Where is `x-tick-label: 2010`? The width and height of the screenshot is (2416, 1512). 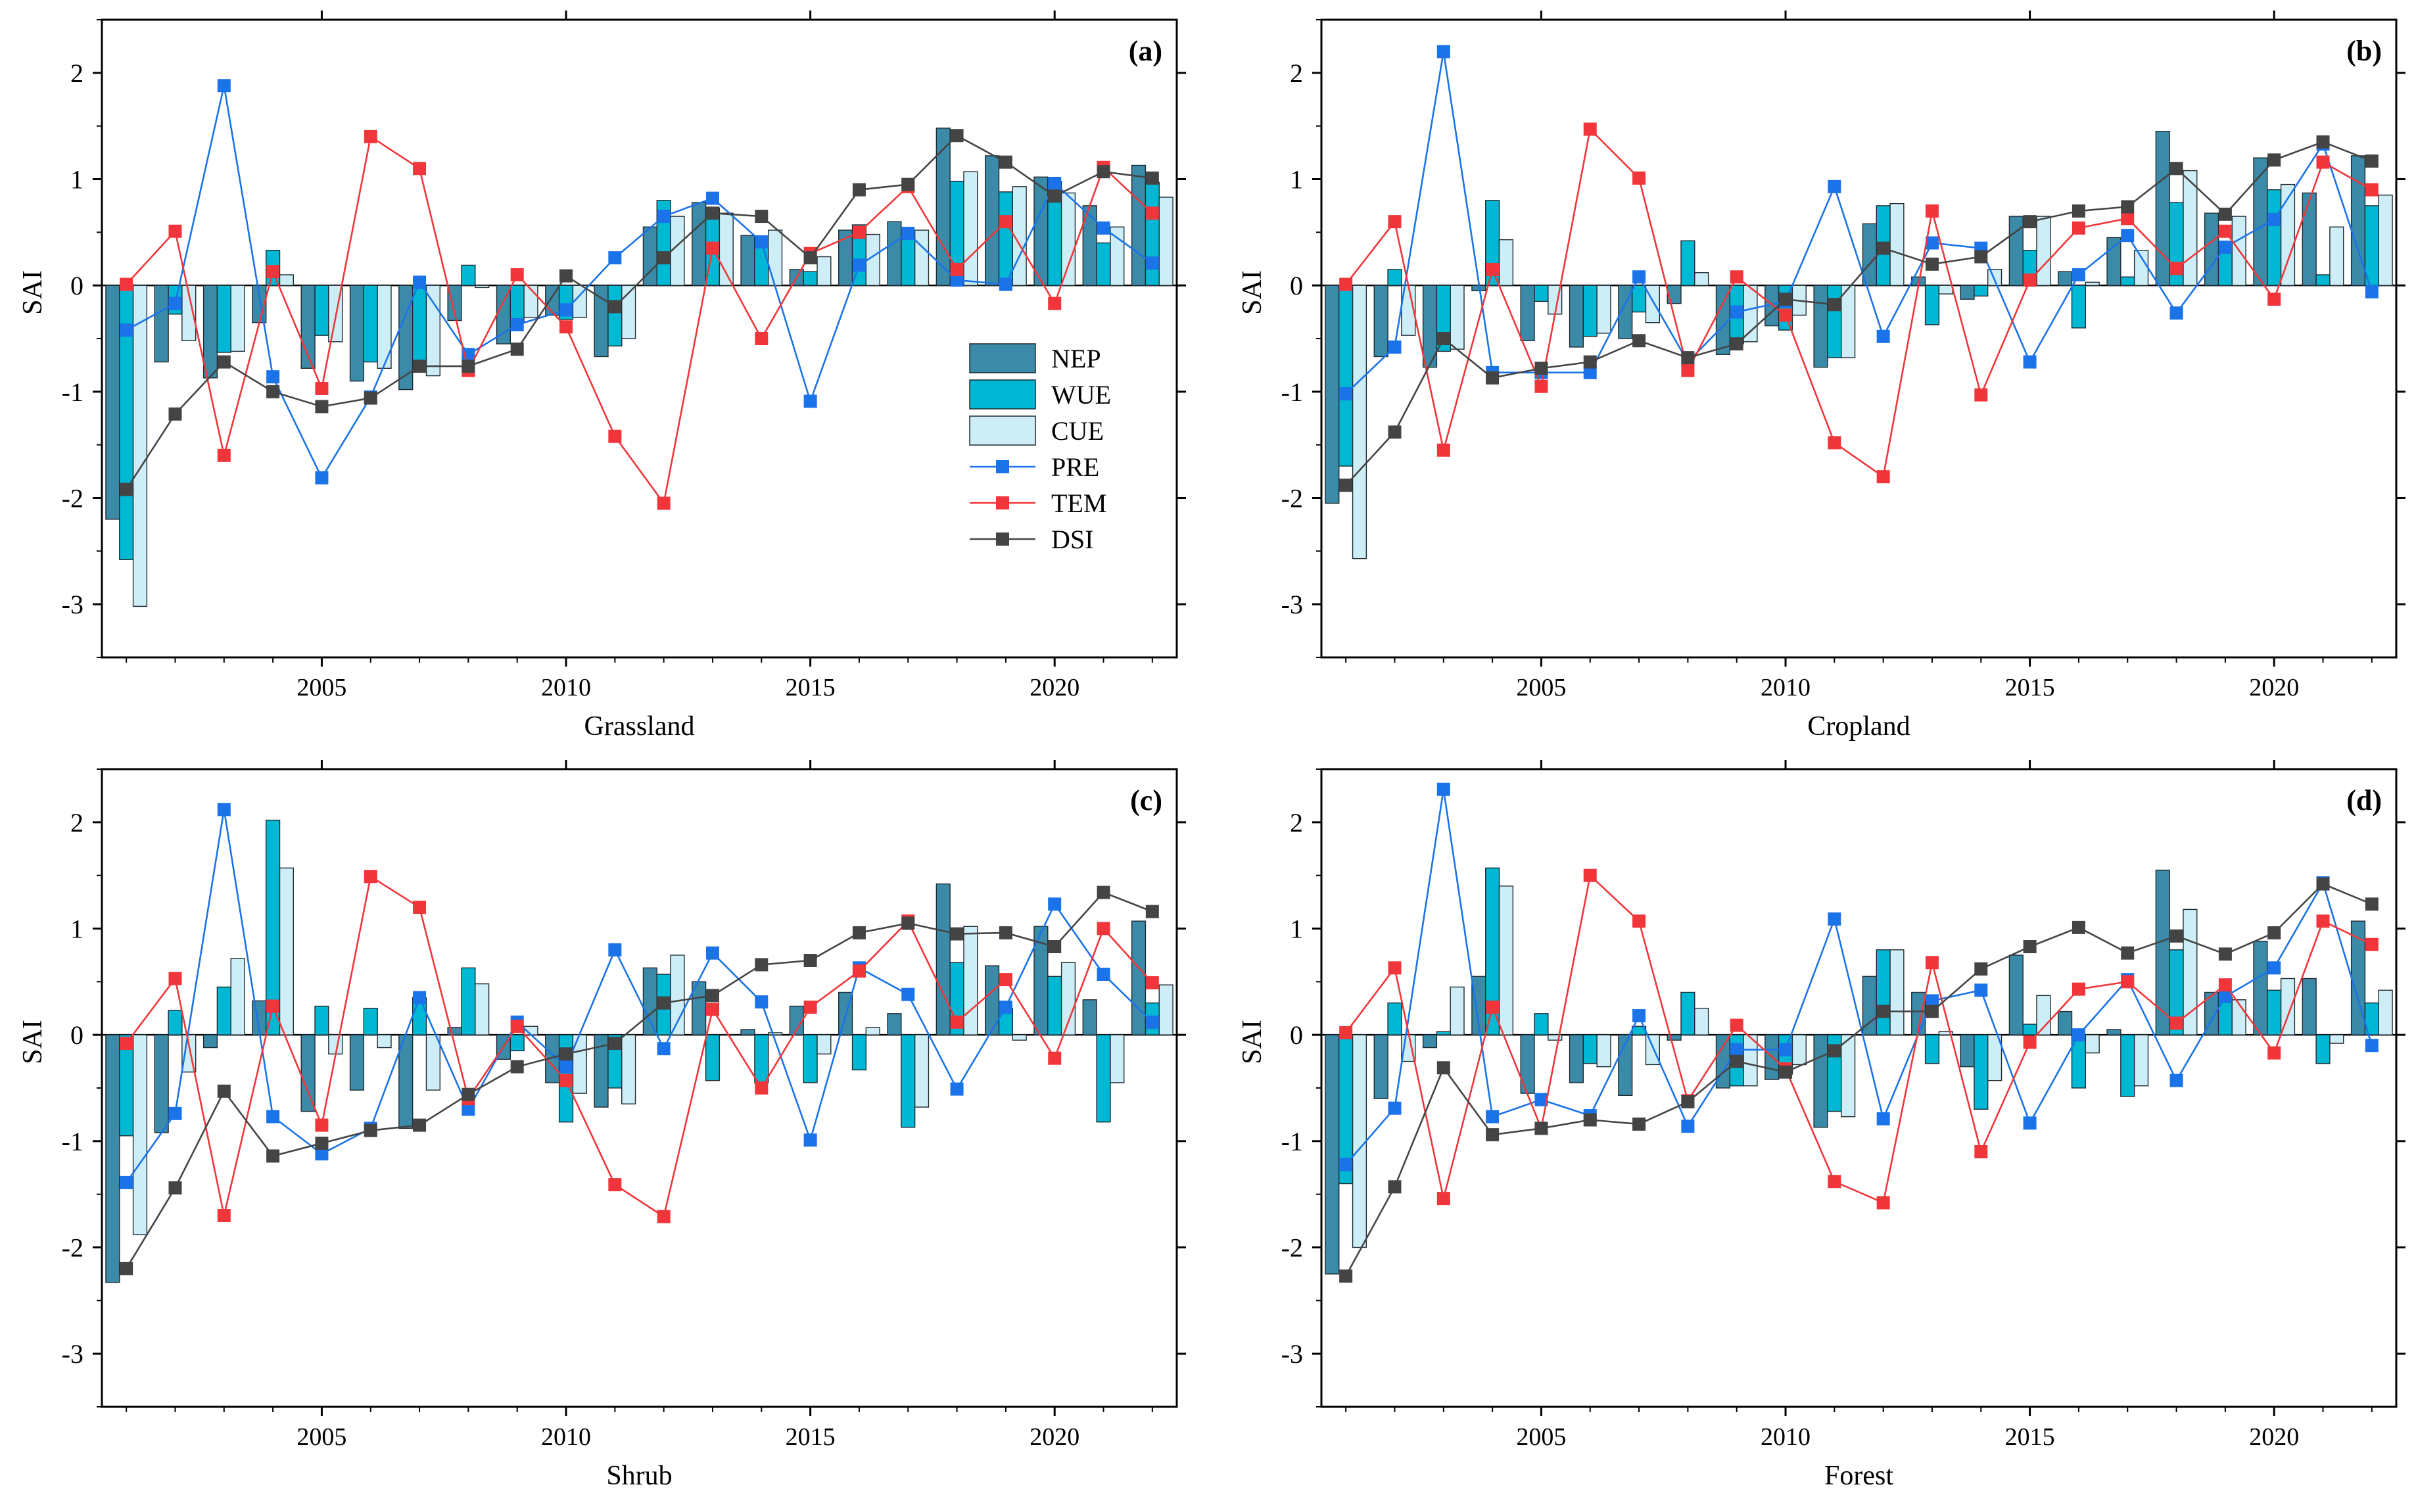 x-tick-label: 2010 is located at coordinates (566, 687).